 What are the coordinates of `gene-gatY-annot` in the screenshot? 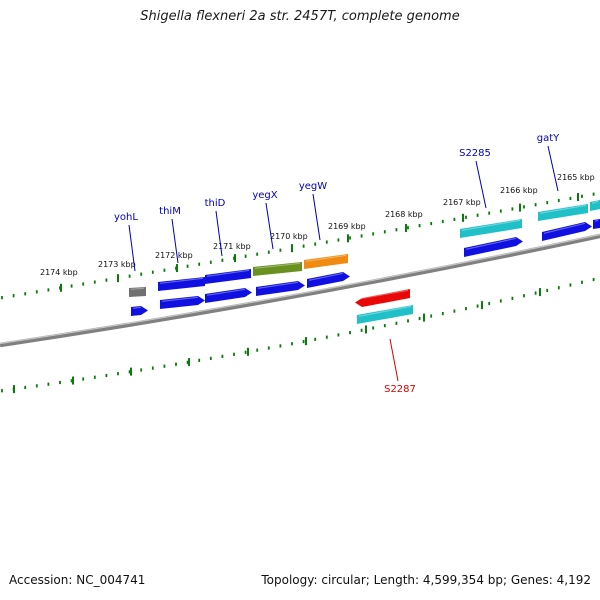 It's located at (563, 212).